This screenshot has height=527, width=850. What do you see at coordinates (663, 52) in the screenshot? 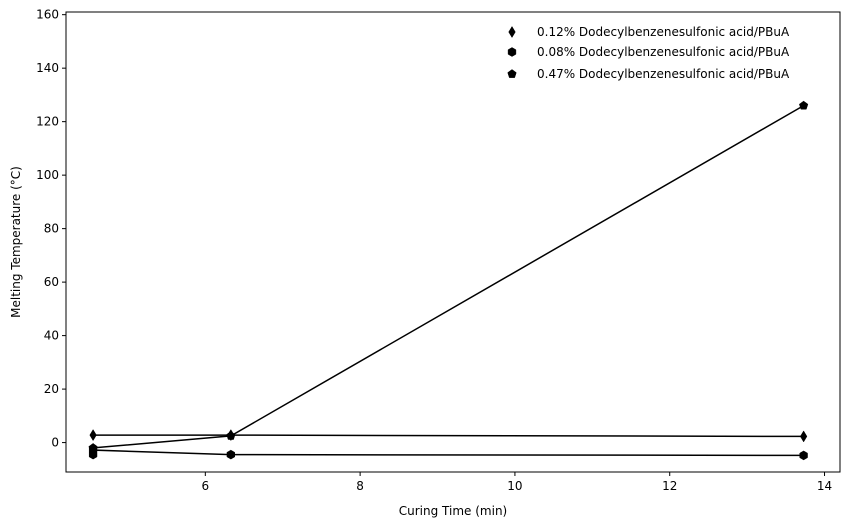
I see `legend-label-1: 0.08% Dodecylbenzenesulfonic acid/PBuA` at bounding box center [663, 52].